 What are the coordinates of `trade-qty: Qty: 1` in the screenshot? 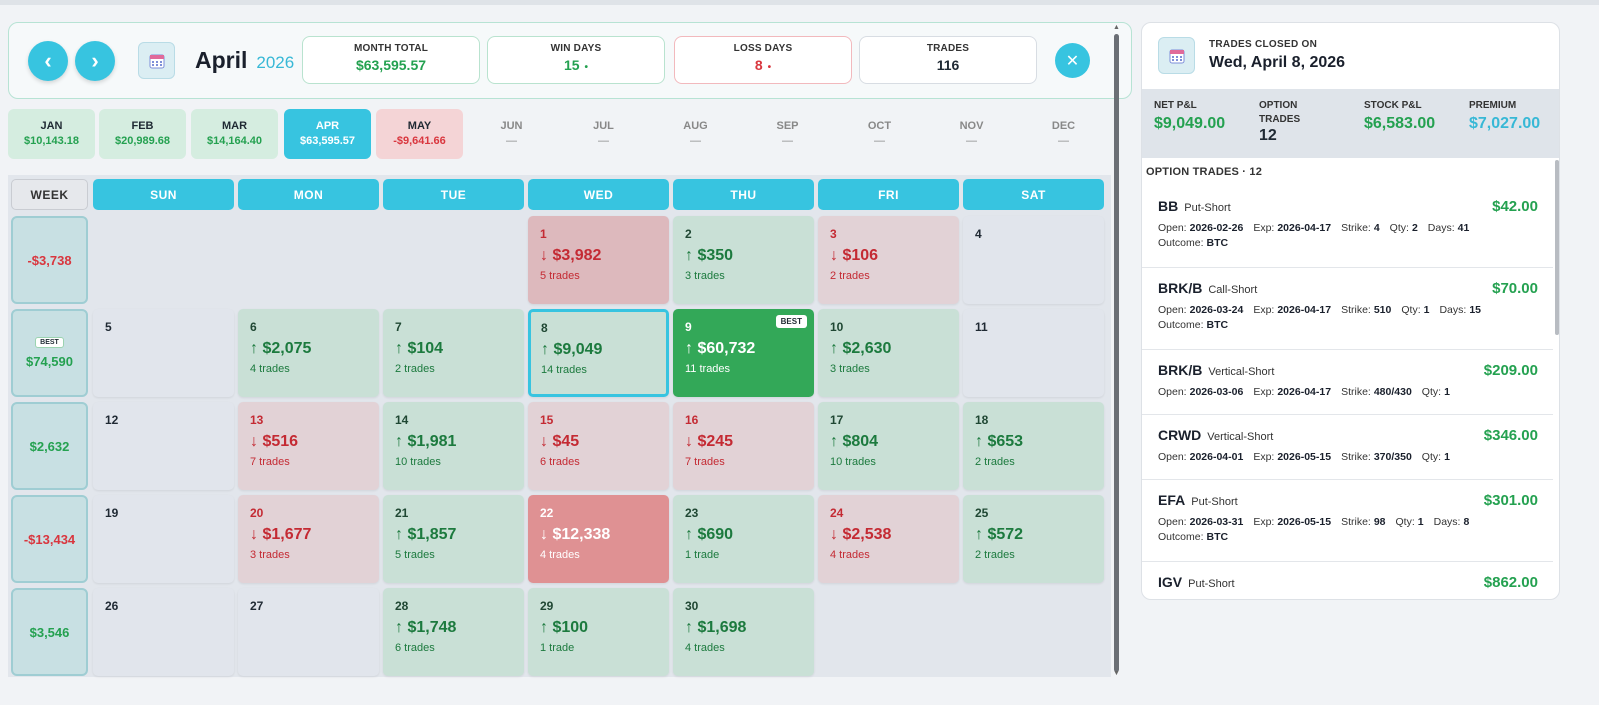 It's located at (1436, 392).